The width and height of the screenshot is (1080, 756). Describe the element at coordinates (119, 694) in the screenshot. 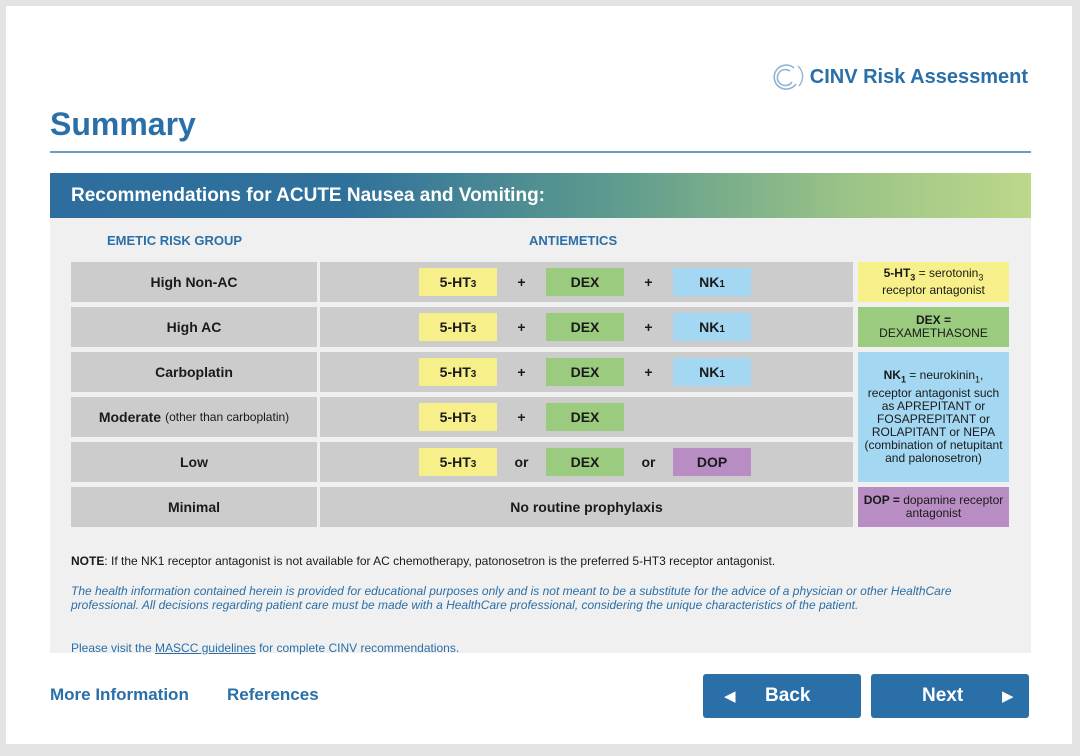

I see `more-information-link: More Information` at that location.